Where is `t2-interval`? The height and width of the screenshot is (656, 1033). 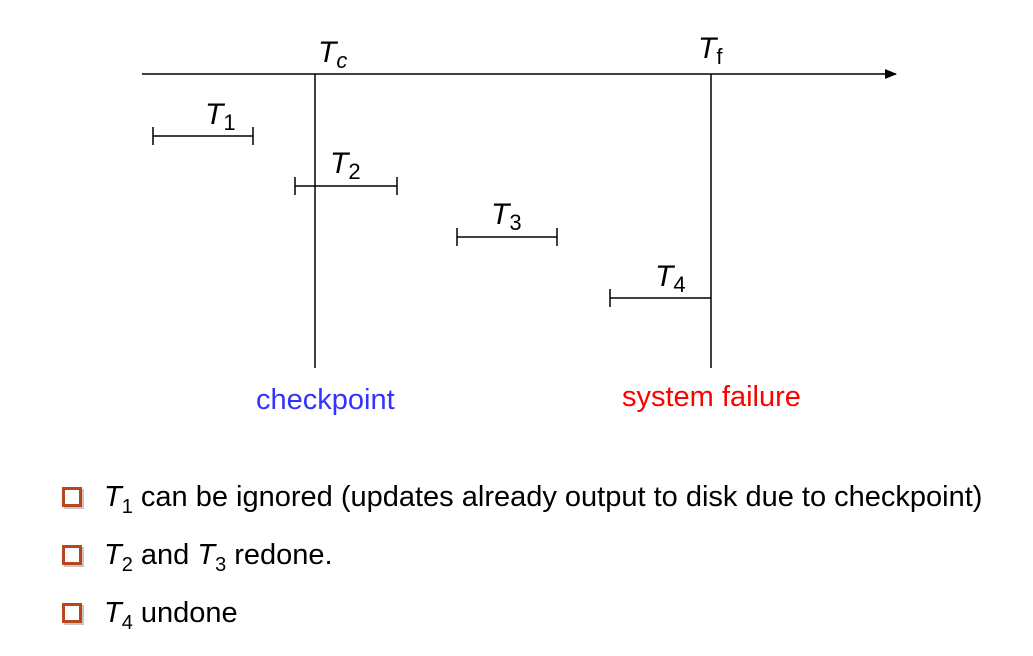
t2-interval is located at coordinates (346, 186).